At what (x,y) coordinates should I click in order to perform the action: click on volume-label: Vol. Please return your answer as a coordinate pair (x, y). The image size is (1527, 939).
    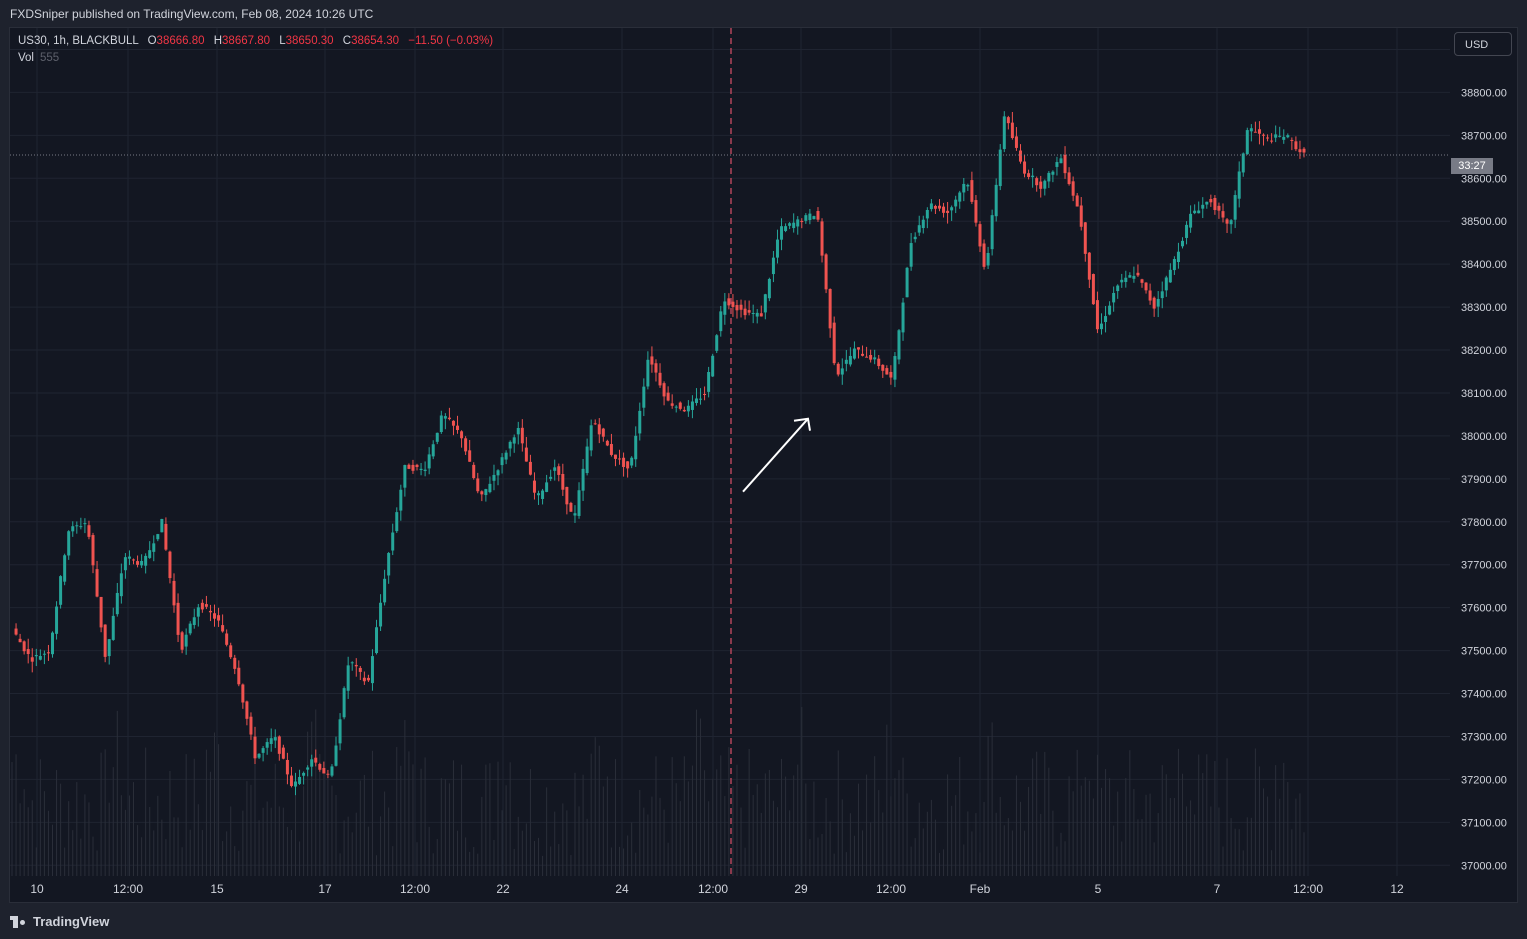
    Looking at the image, I should click on (26, 58).